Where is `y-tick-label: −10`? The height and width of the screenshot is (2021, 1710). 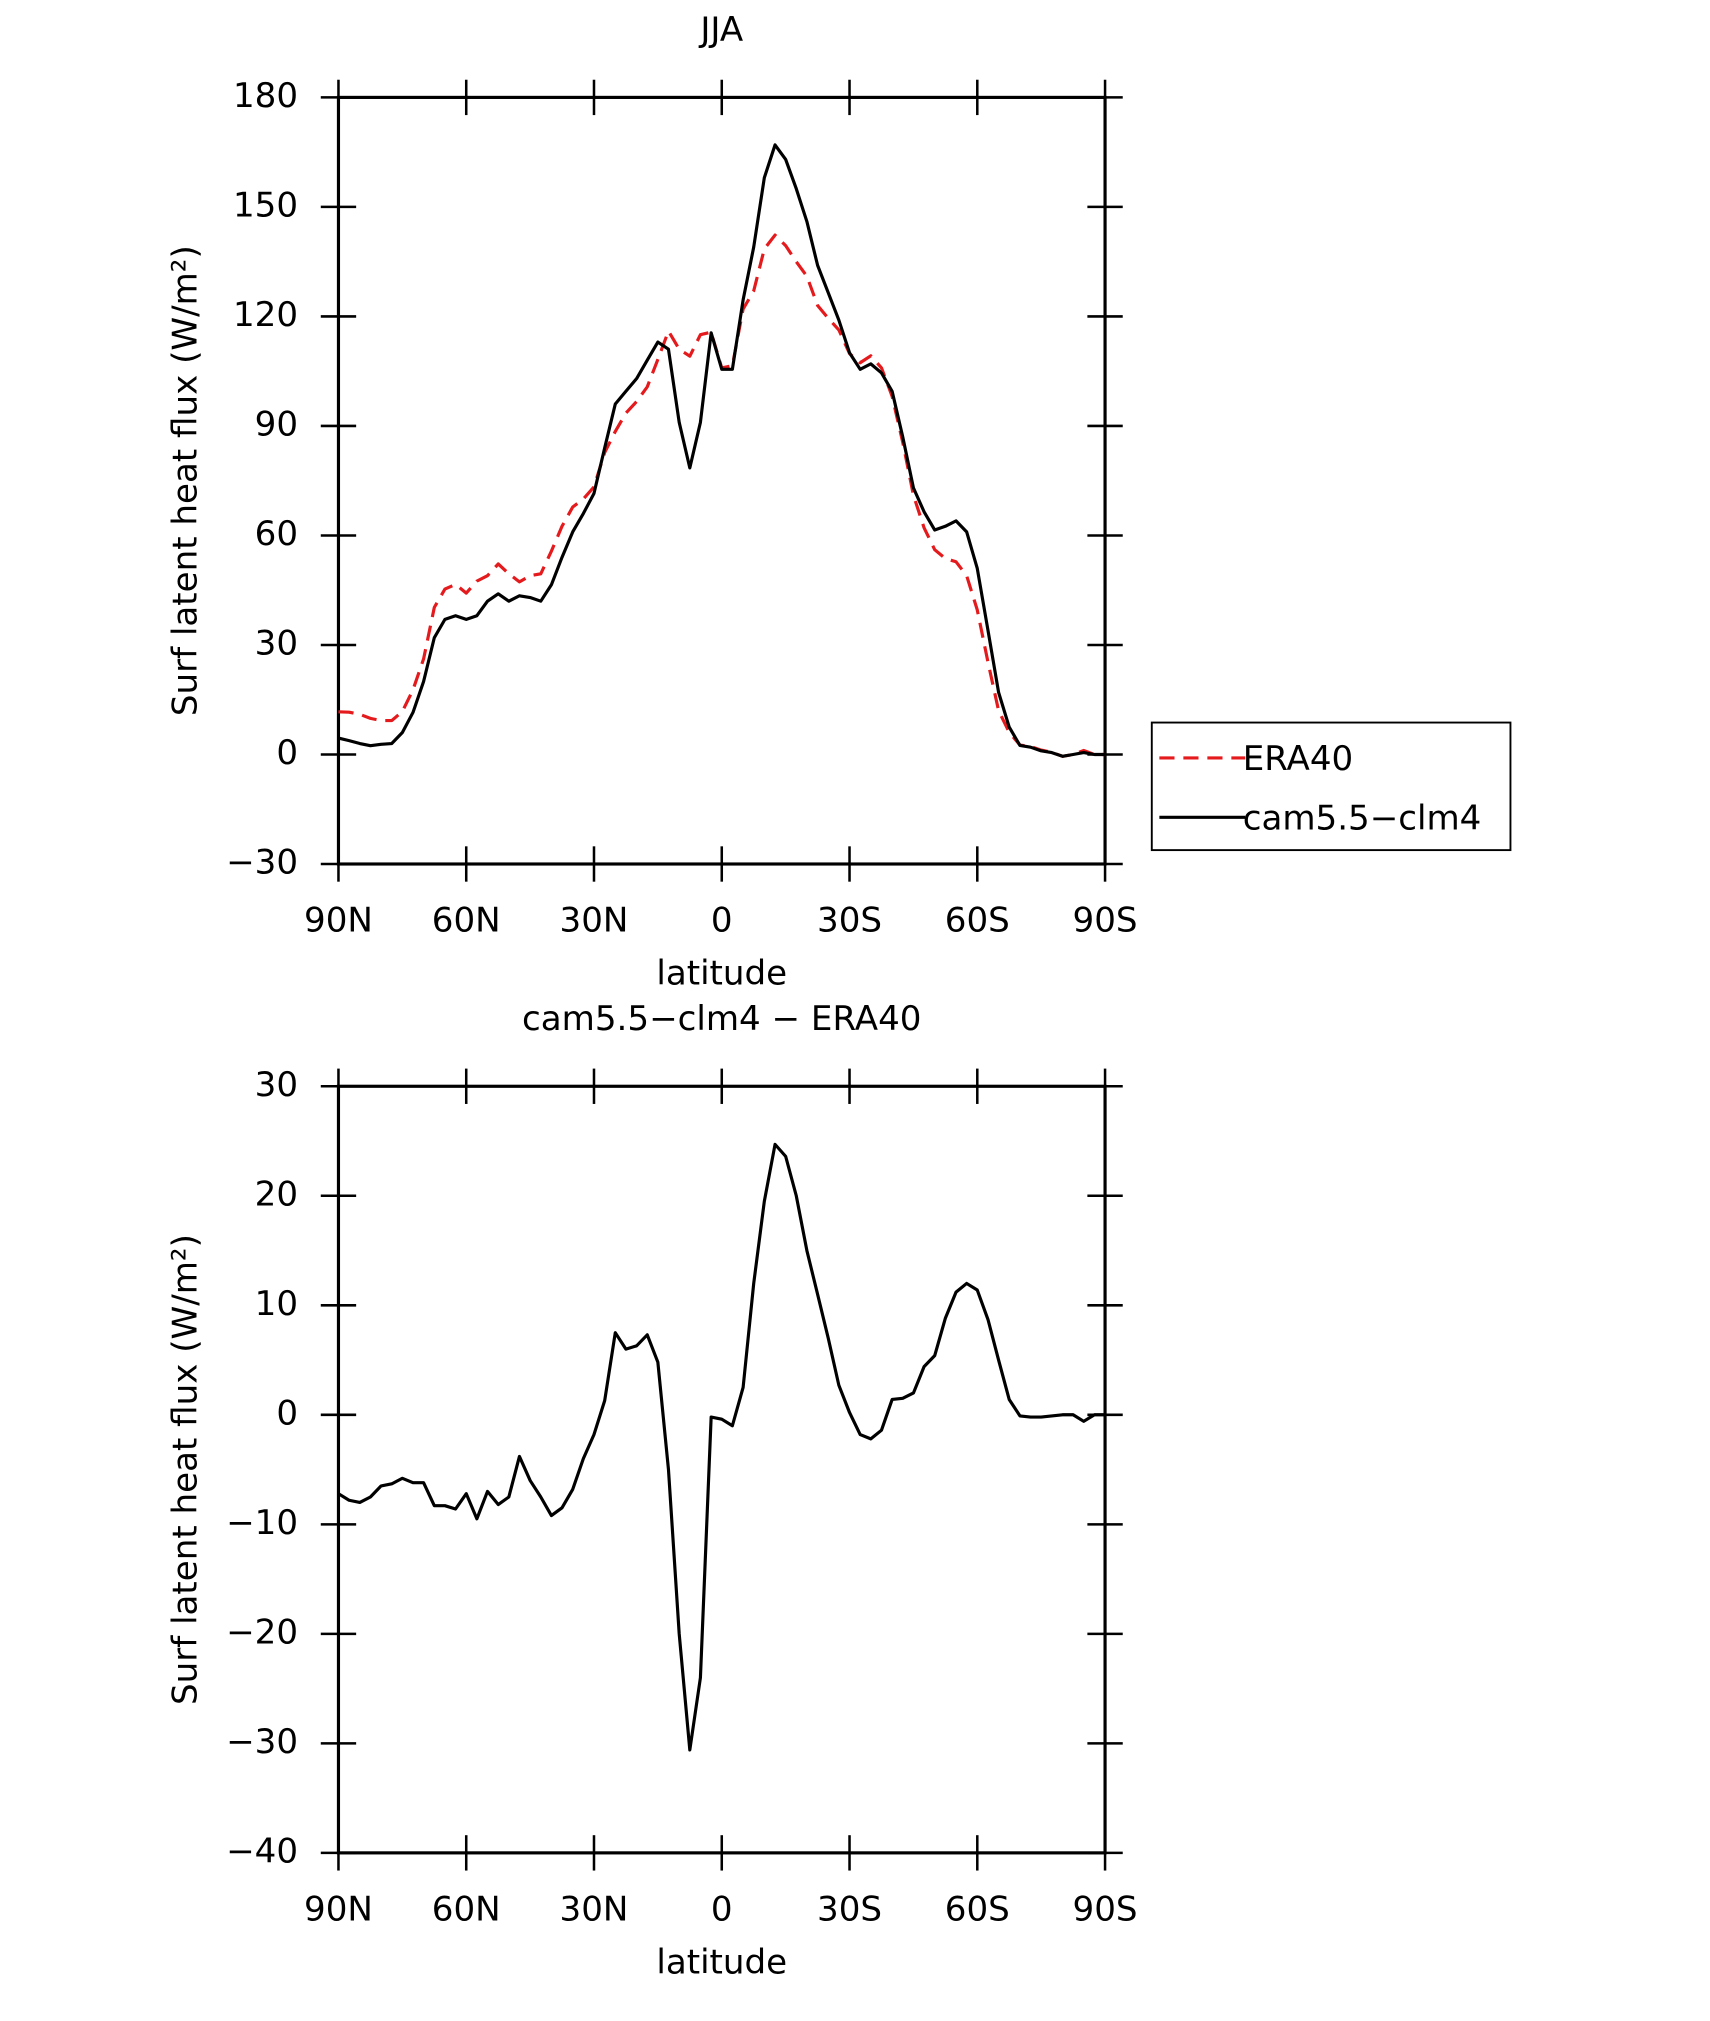 y-tick-label: −10 is located at coordinates (262, 1523).